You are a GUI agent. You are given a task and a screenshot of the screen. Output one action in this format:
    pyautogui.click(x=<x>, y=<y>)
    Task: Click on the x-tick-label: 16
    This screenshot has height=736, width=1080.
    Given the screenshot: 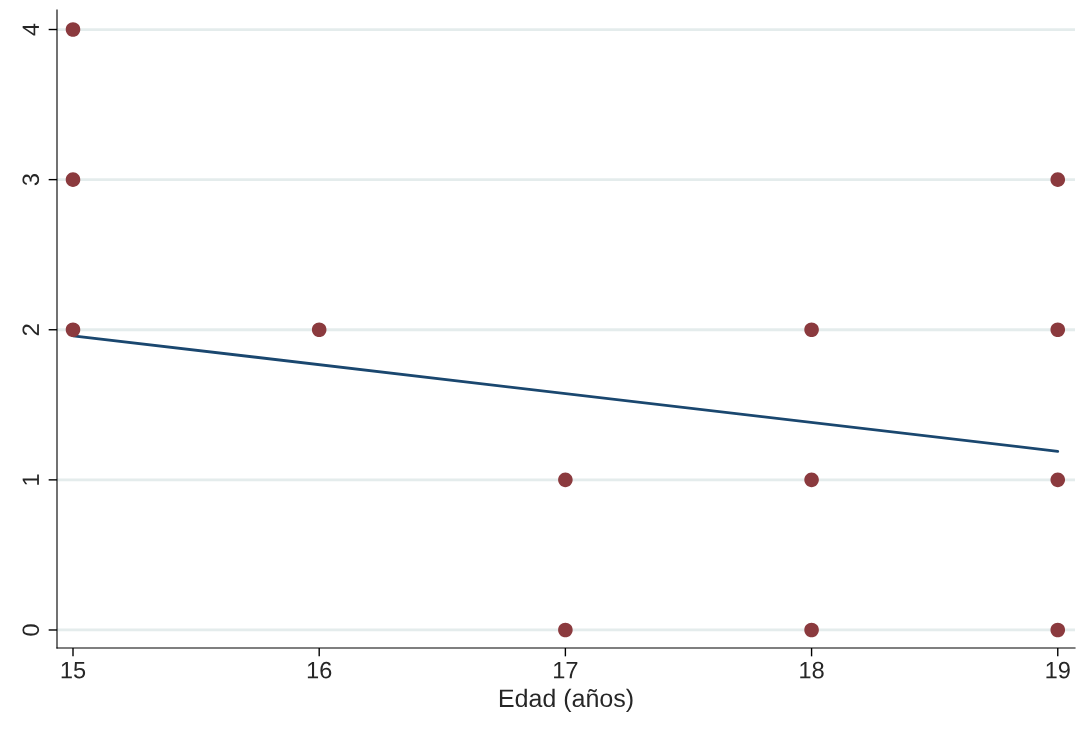 What is the action you would take?
    pyautogui.click(x=319, y=670)
    